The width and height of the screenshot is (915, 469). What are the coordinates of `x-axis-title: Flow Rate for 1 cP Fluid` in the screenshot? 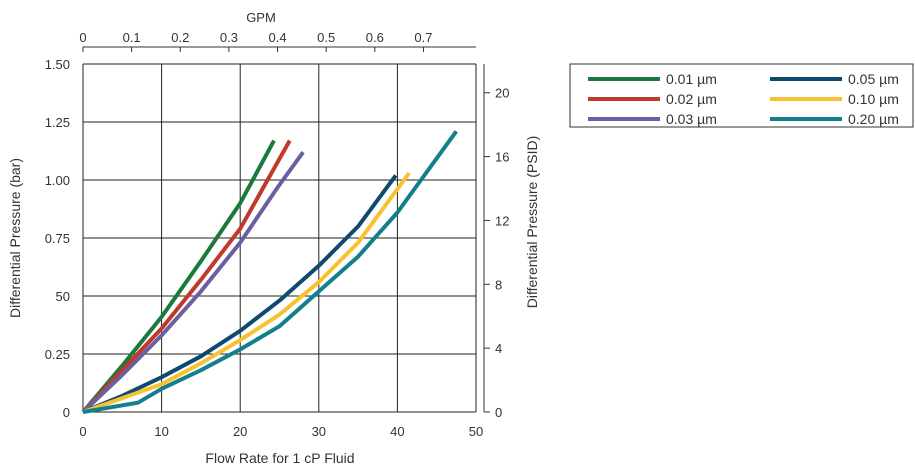 It's located at (279, 458).